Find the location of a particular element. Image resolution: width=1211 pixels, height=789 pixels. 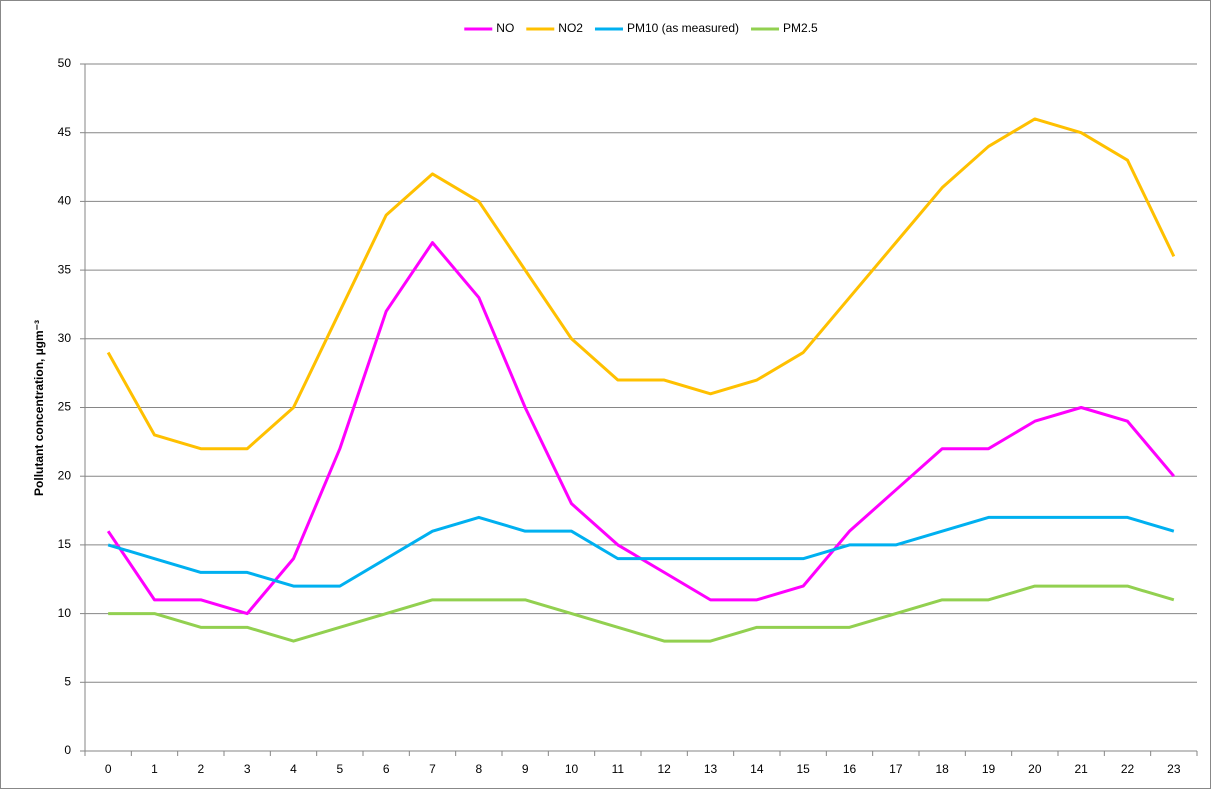

y-tick-label: 40 is located at coordinates (65, 201).